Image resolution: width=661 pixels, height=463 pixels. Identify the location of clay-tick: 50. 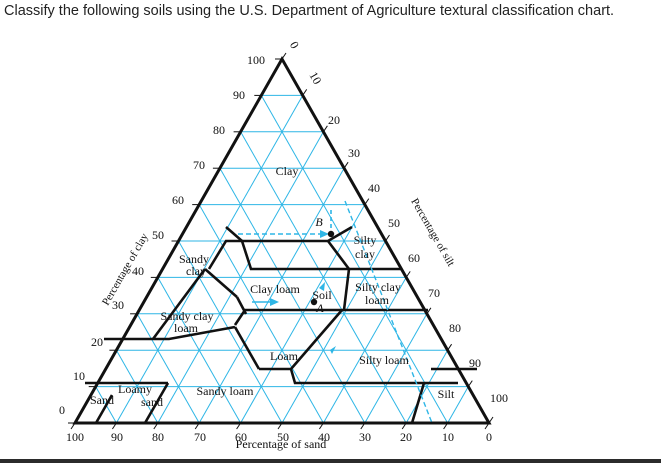
(158, 235).